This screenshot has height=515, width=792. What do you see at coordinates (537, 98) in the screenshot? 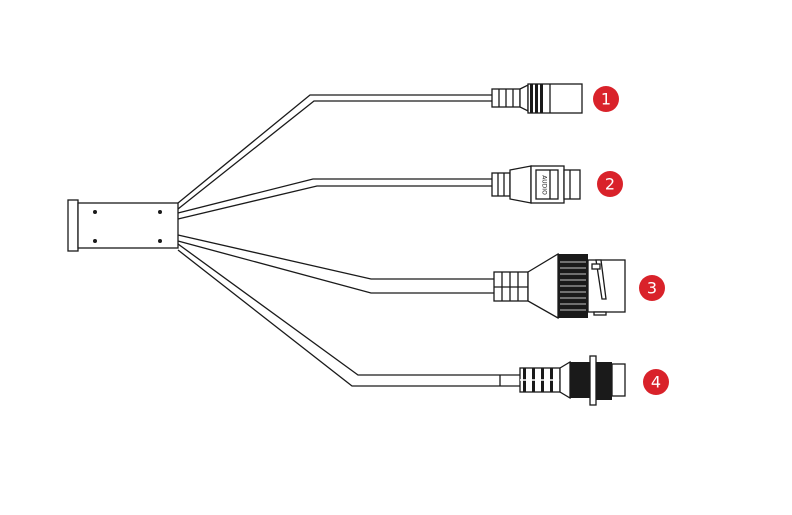
I see `dc-power-connector` at bounding box center [537, 98].